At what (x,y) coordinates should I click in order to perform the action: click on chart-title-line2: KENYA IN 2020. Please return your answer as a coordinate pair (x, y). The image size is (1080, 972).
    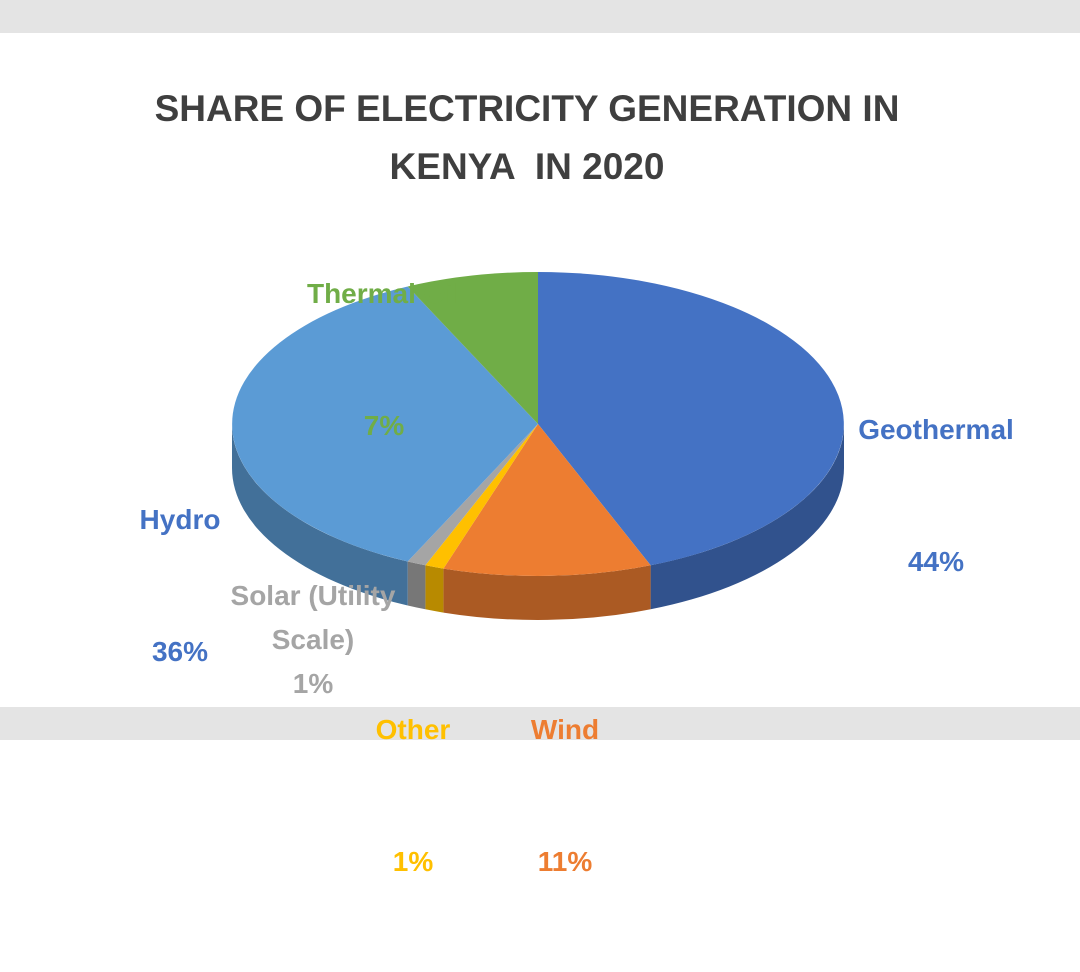
    Looking at the image, I should click on (527, 166).